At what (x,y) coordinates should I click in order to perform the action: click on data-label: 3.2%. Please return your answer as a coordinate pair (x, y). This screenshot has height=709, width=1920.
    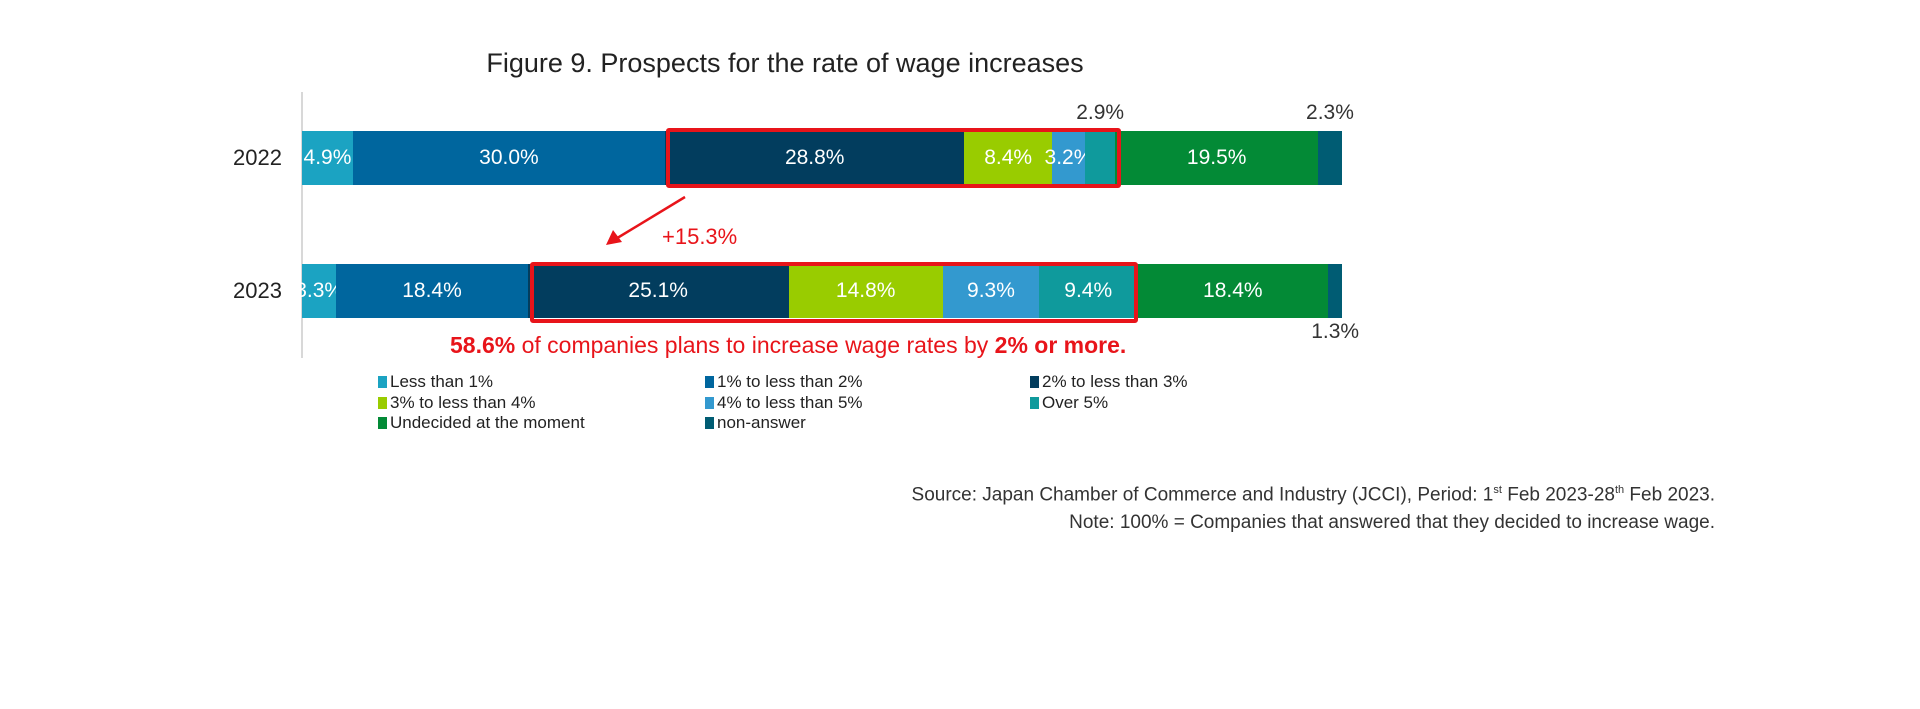
    Looking at the image, I should click on (1068, 157).